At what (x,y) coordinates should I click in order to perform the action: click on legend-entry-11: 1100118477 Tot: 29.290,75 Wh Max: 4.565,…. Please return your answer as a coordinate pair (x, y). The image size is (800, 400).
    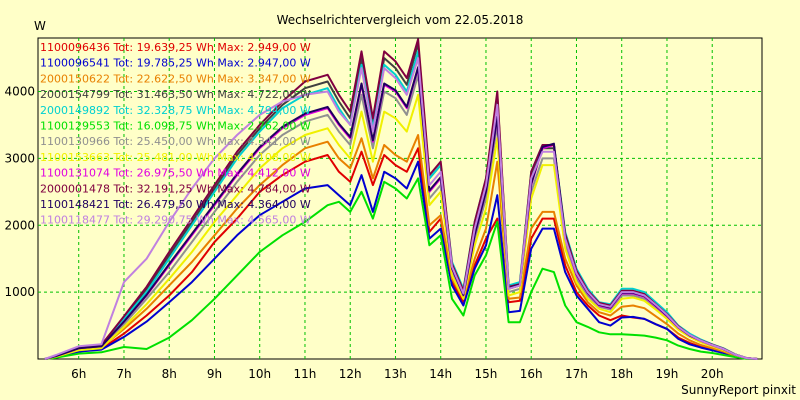
    Looking at the image, I should click on (175, 220).